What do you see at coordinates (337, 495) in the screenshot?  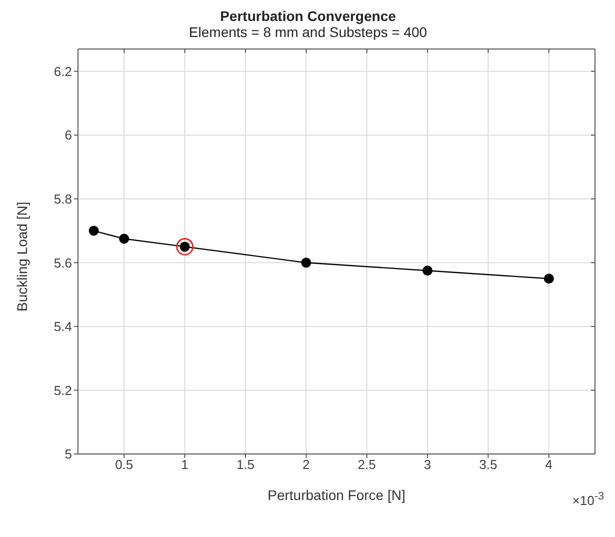 I see `x-axis-title: Perturbation Force [N]` at bounding box center [337, 495].